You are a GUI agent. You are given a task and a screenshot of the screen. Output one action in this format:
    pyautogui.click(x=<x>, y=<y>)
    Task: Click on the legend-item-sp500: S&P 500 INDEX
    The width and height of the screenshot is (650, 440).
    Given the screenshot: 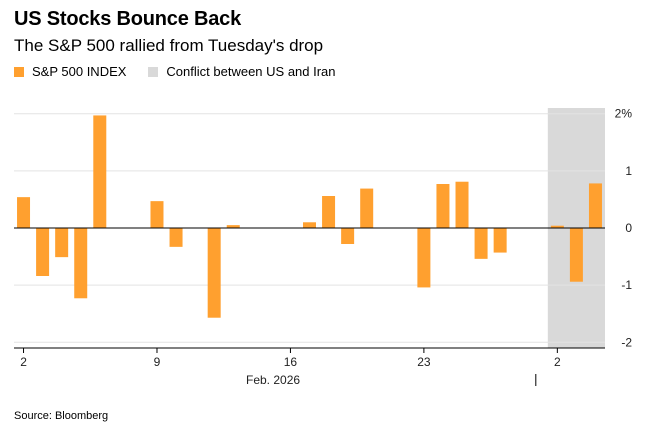 What is the action you would take?
    pyautogui.click(x=70, y=71)
    